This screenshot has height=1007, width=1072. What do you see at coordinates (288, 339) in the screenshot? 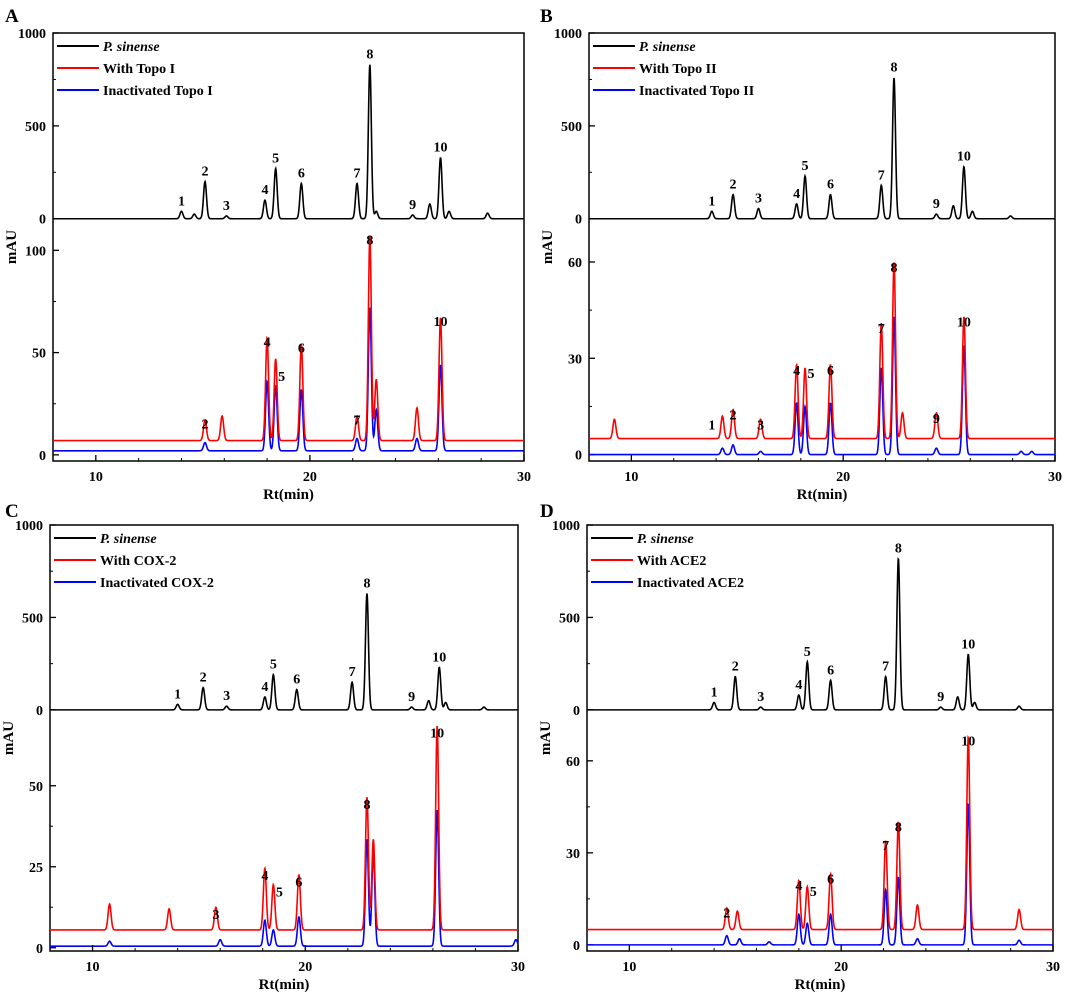
I see `series-line-with-topo-i` at bounding box center [288, 339].